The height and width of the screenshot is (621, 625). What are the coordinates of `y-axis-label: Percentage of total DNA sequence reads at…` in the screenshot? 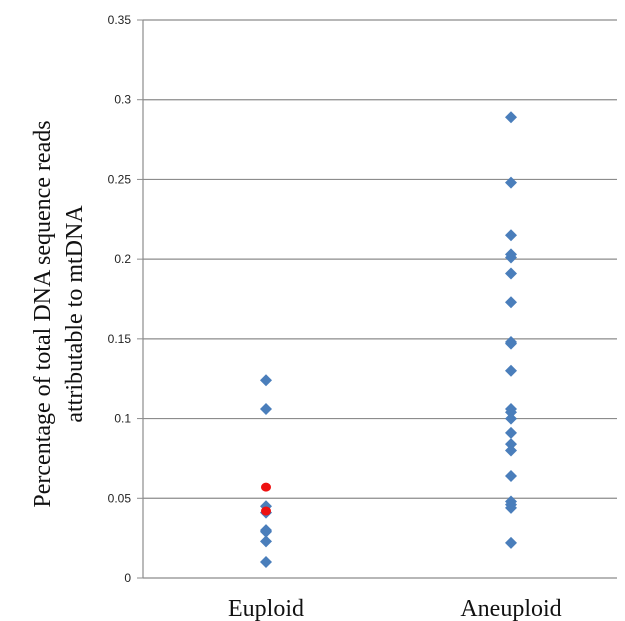 It's located at (59, 313).